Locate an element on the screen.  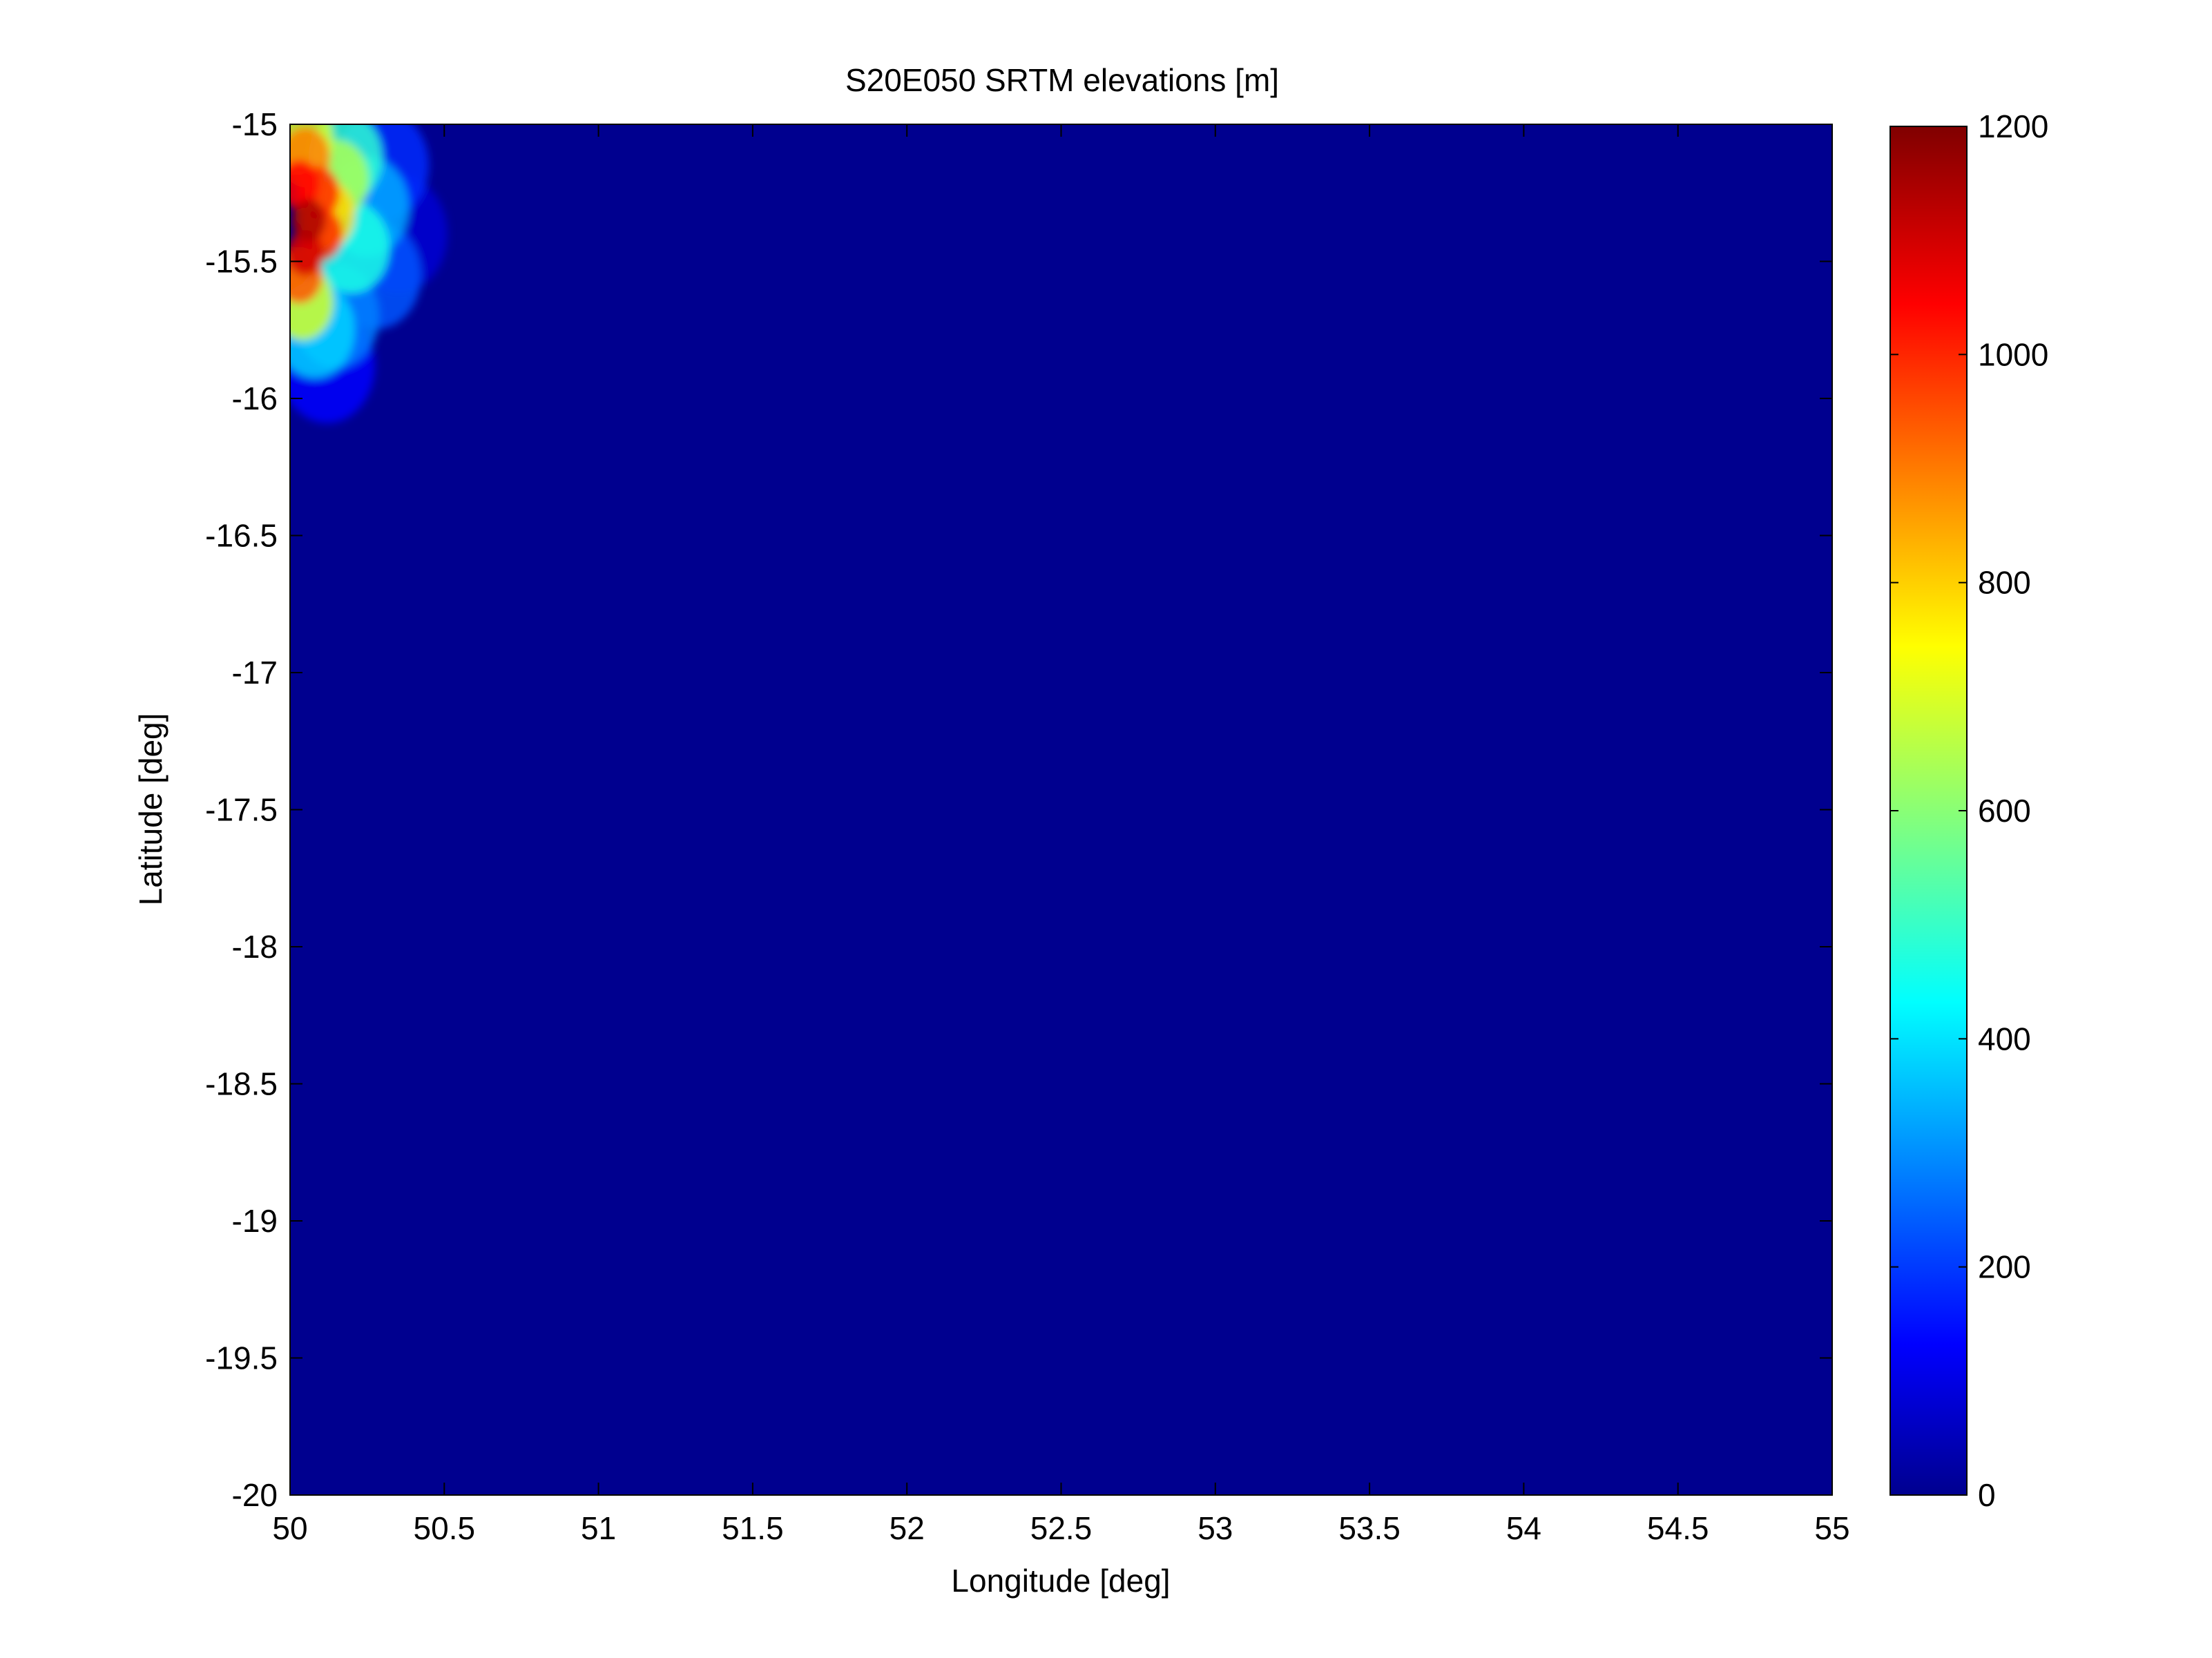
colorbar-tick-label: 400 is located at coordinates (2005, 1039).